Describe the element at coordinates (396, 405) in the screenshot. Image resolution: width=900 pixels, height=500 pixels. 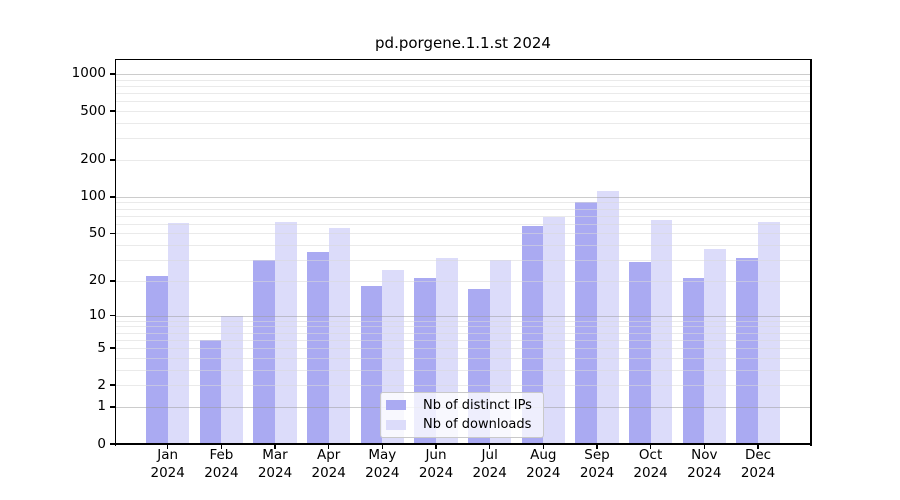
I see `legend-swatch-distinct-ips` at that location.